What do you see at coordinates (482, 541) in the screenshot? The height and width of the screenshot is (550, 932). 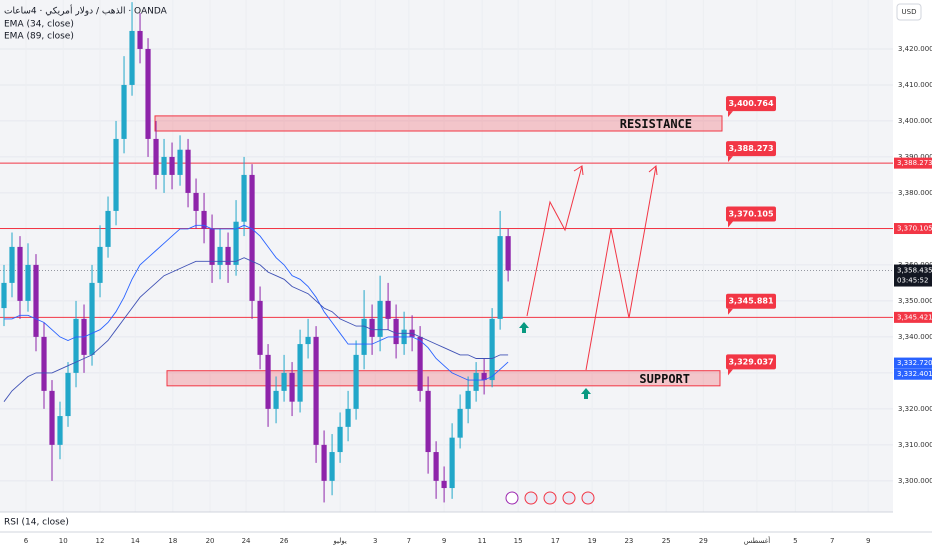 I see `x-tick-label: 11` at bounding box center [482, 541].